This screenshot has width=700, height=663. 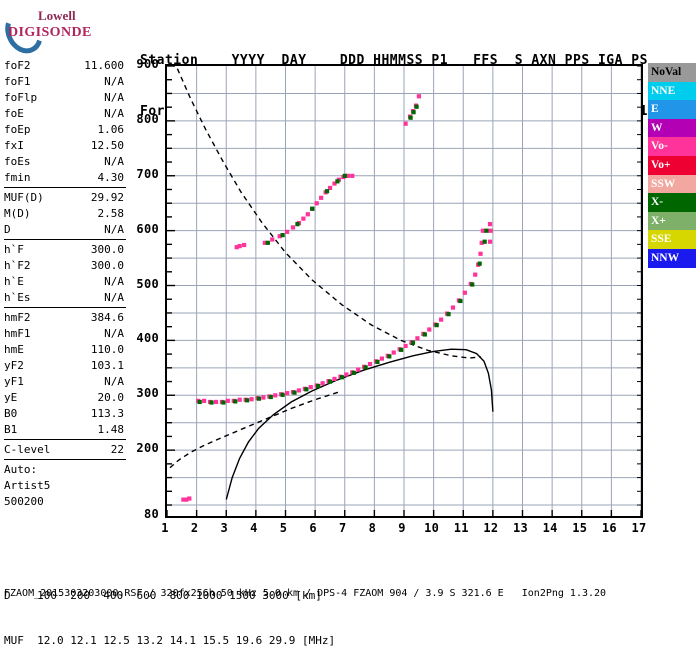 I want to click on param-value: 29.92, so click(x=107, y=197).